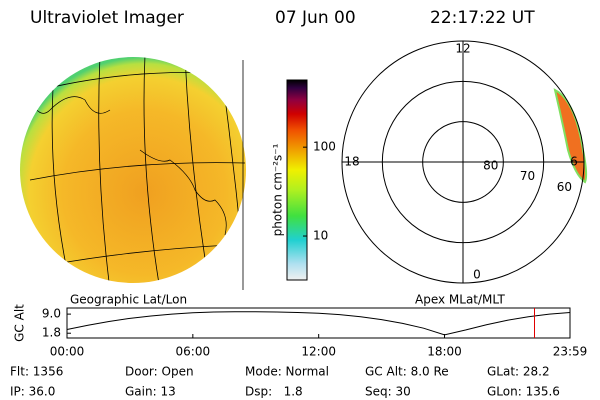 This screenshot has width=600, height=400. Describe the element at coordinates (318, 352) in the screenshot. I see `x-tick-label: 12:00` at that location.